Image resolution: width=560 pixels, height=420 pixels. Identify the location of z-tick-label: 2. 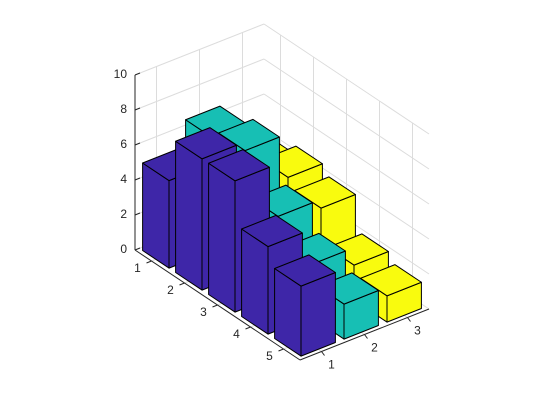
(123, 214).